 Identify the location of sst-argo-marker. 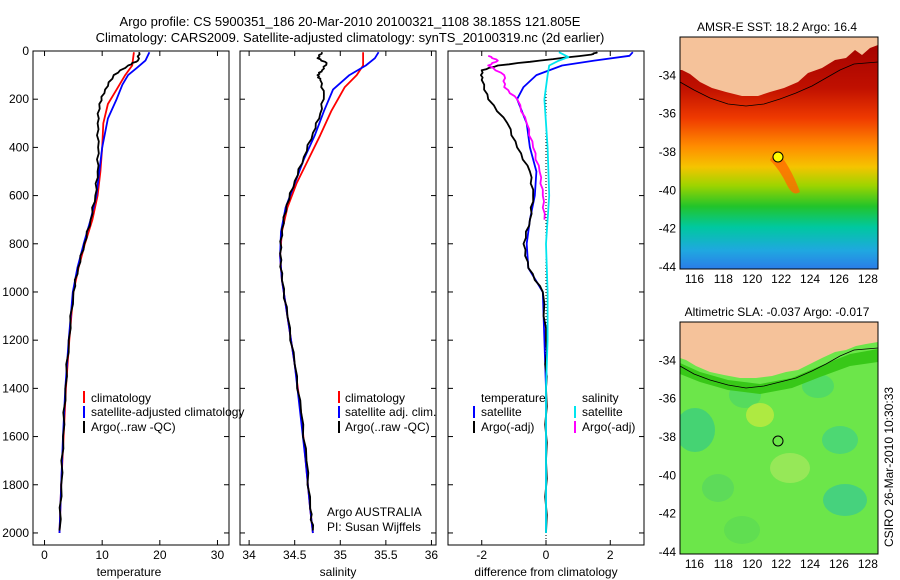
(778, 157).